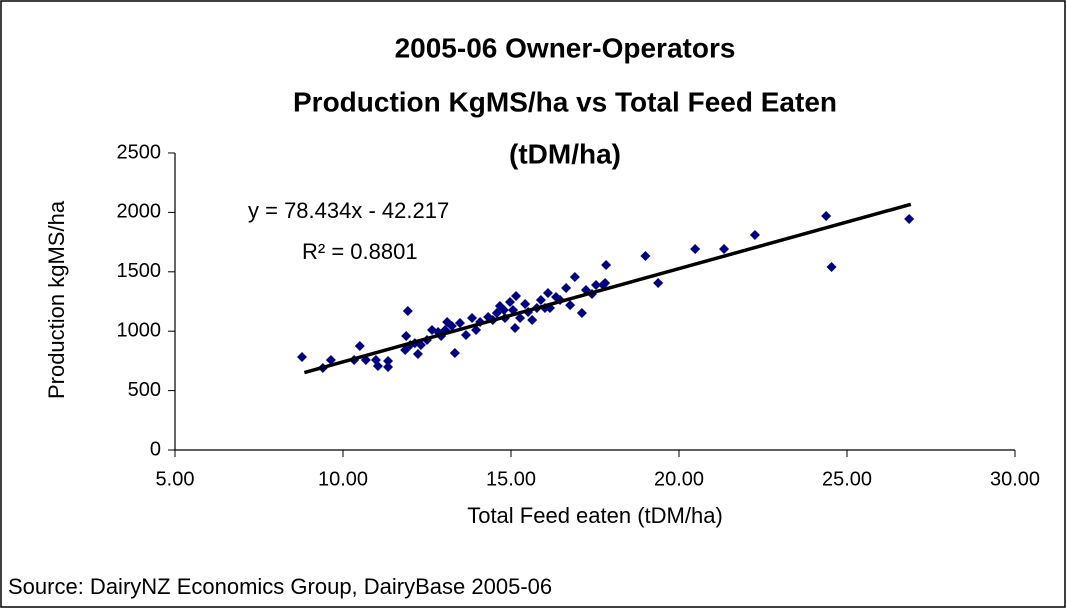 The image size is (1066, 608). Describe the element at coordinates (360, 251) in the screenshot. I see `r-squared: R² = 0.8801` at that location.